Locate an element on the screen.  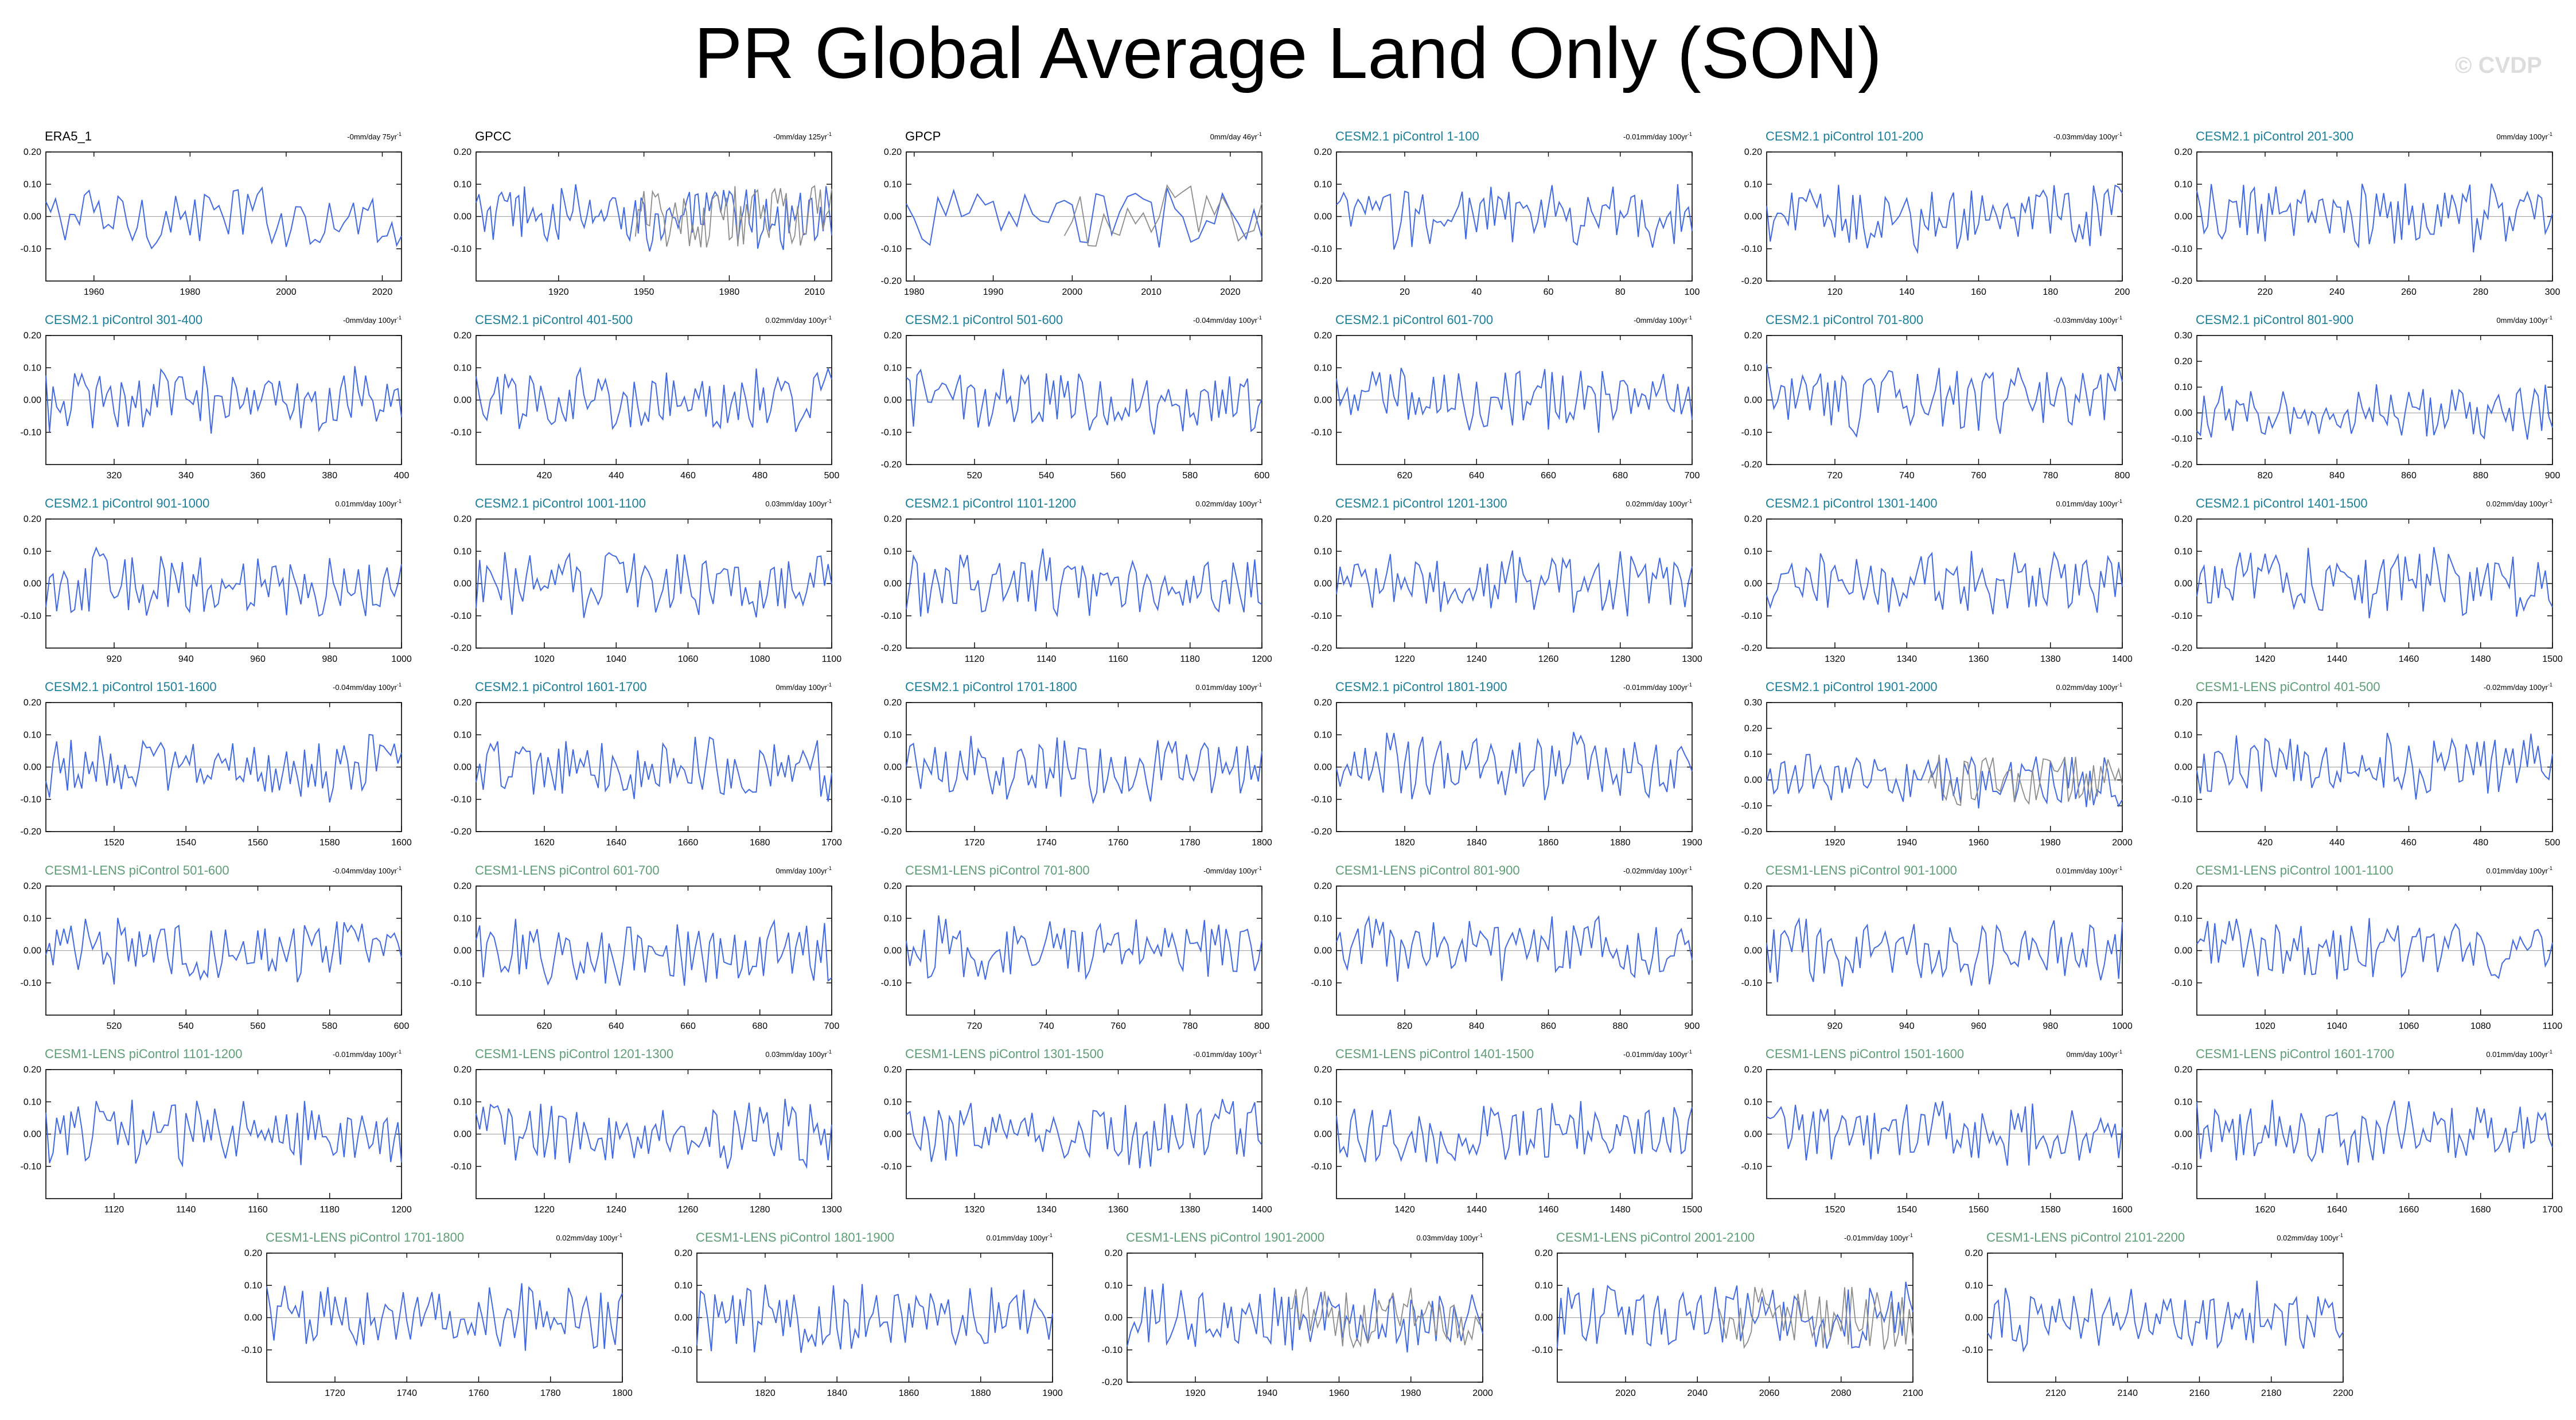
panel-title: CESM2.1 piControl 1601-1700 is located at coordinates (561, 687).